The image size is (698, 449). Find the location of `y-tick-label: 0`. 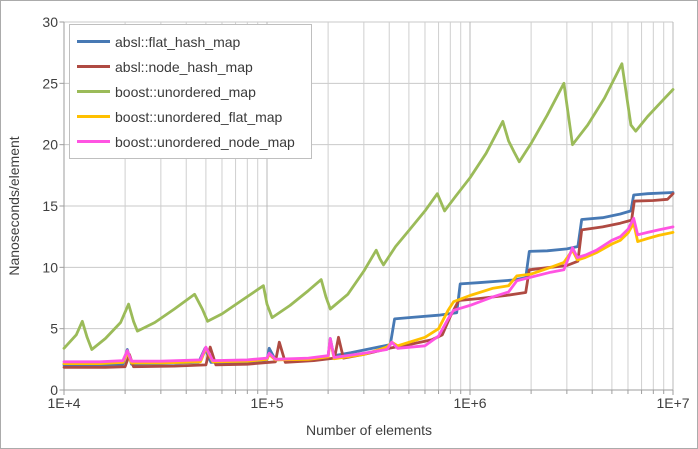

y-tick-label: 0 is located at coordinates (54, 390).